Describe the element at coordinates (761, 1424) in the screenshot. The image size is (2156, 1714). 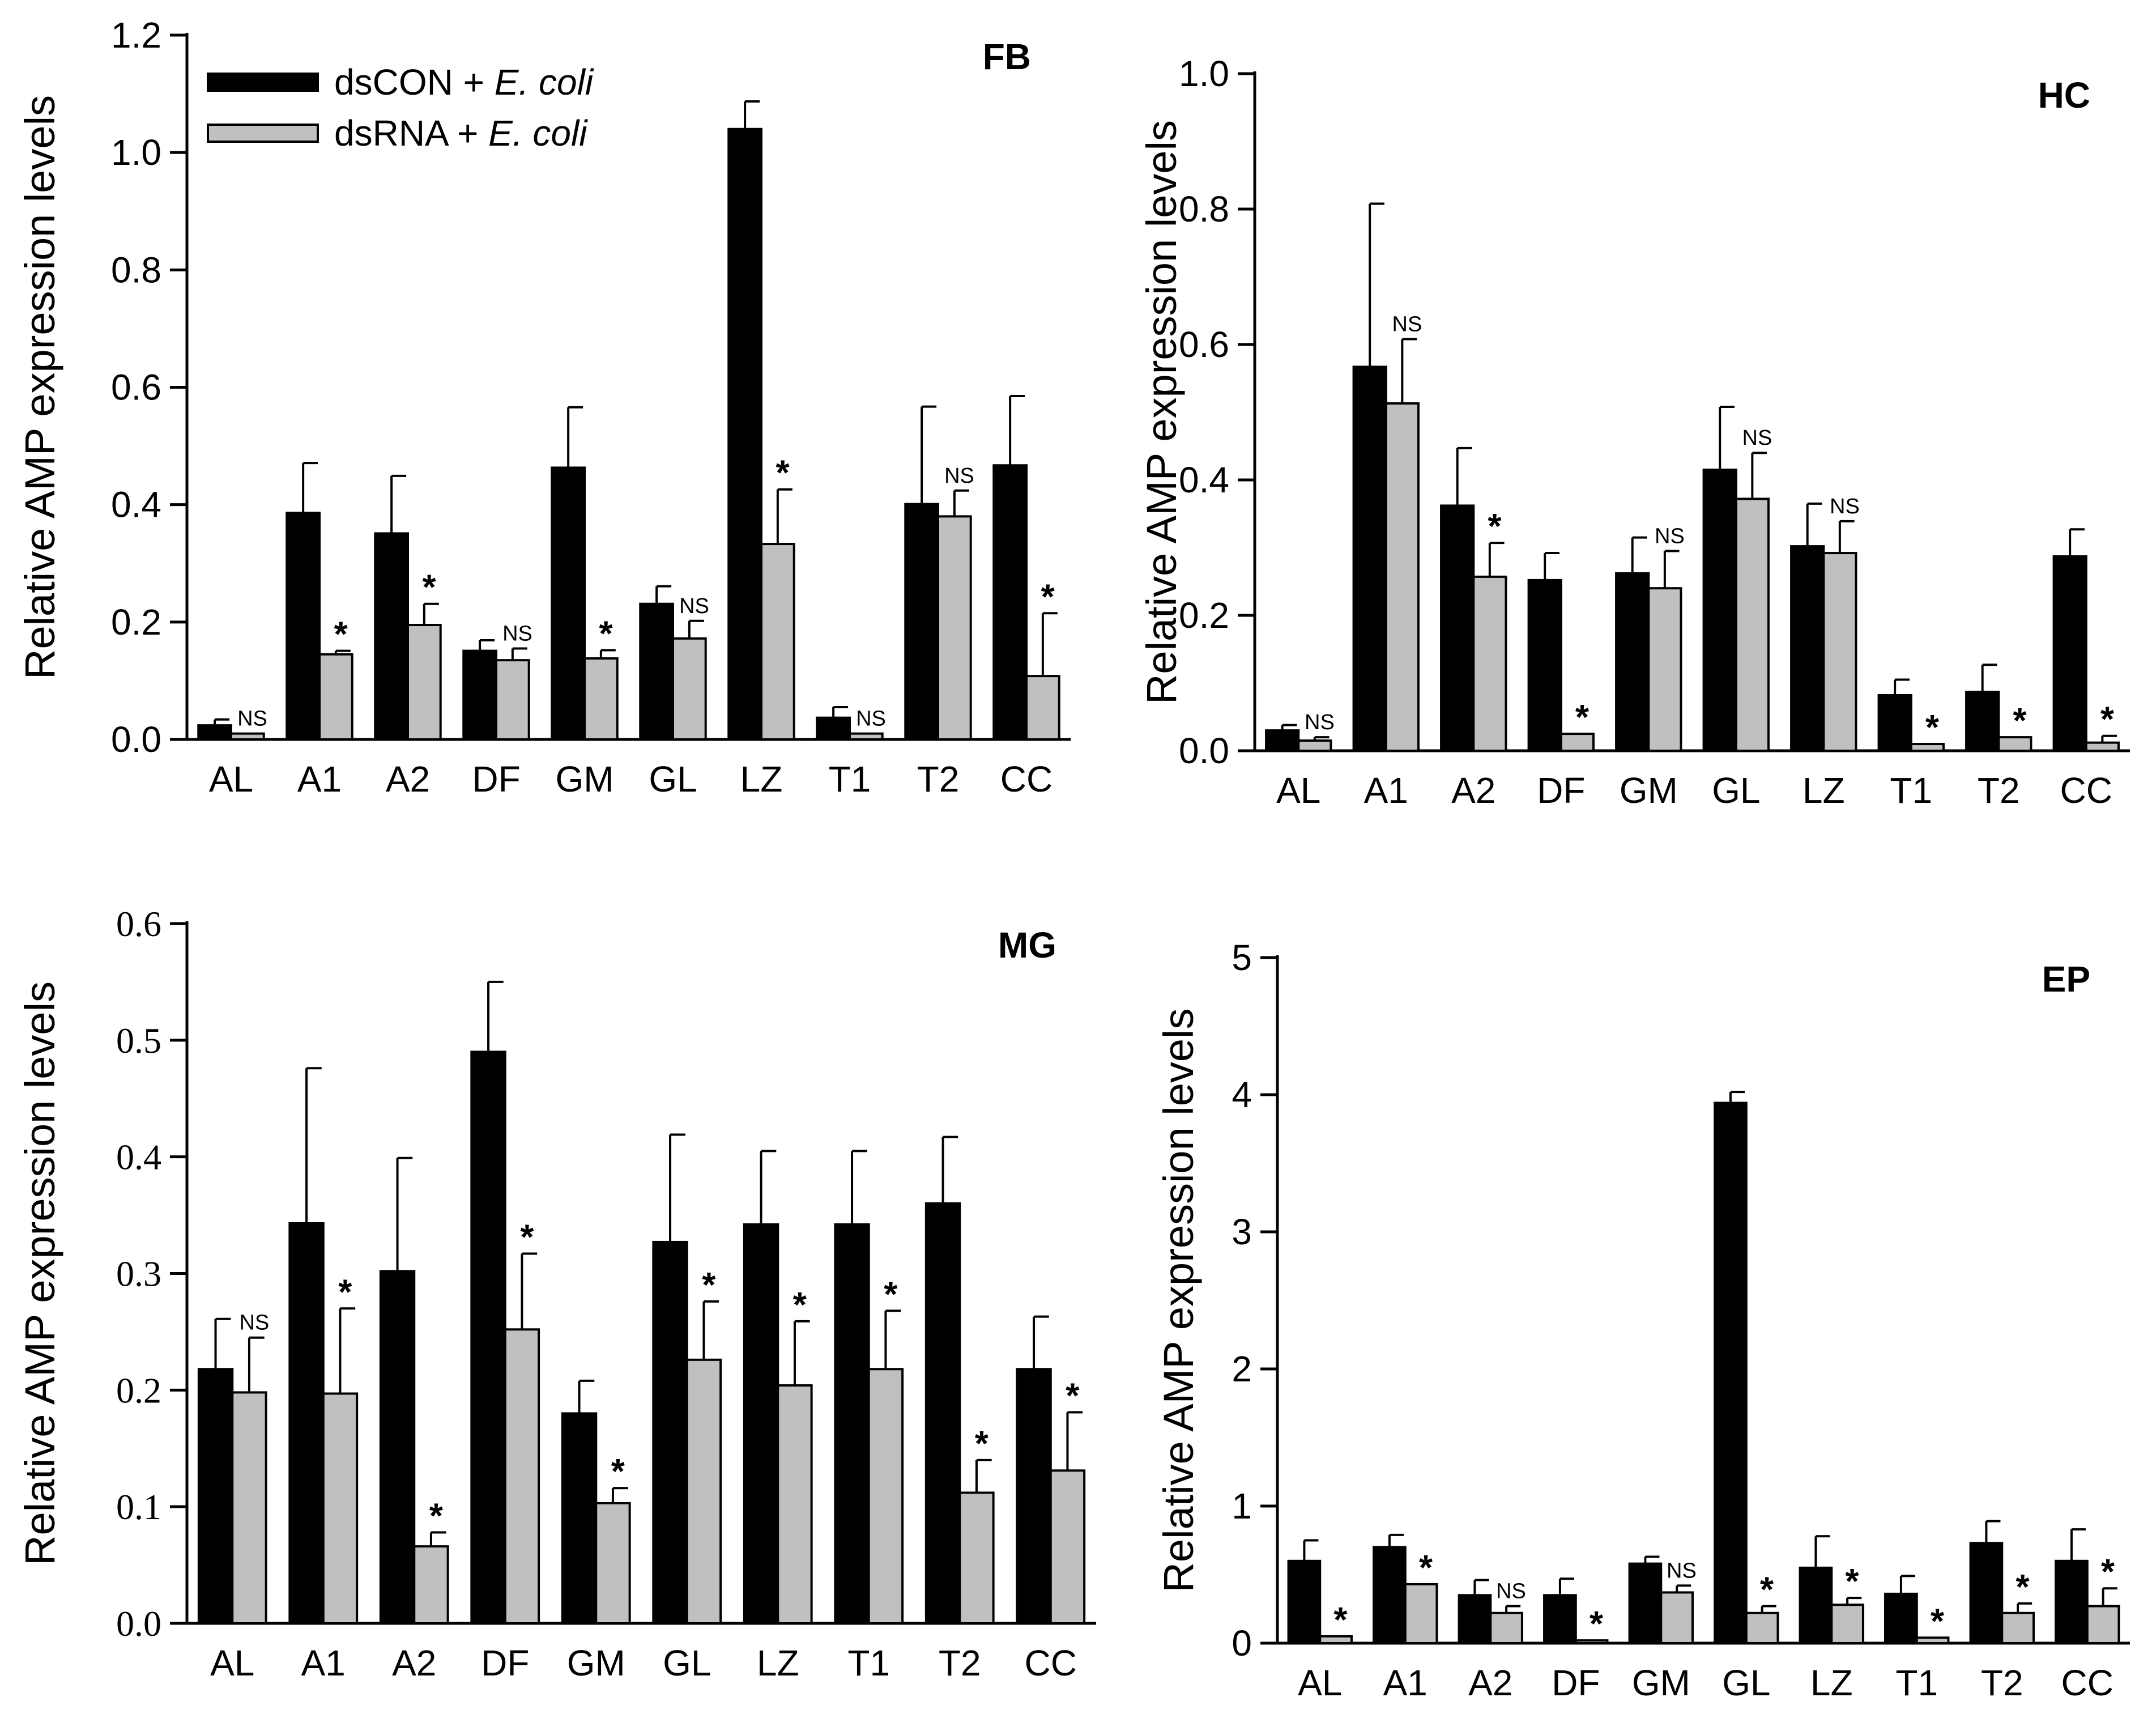
I see `mg-bar-dscon-lz` at that location.